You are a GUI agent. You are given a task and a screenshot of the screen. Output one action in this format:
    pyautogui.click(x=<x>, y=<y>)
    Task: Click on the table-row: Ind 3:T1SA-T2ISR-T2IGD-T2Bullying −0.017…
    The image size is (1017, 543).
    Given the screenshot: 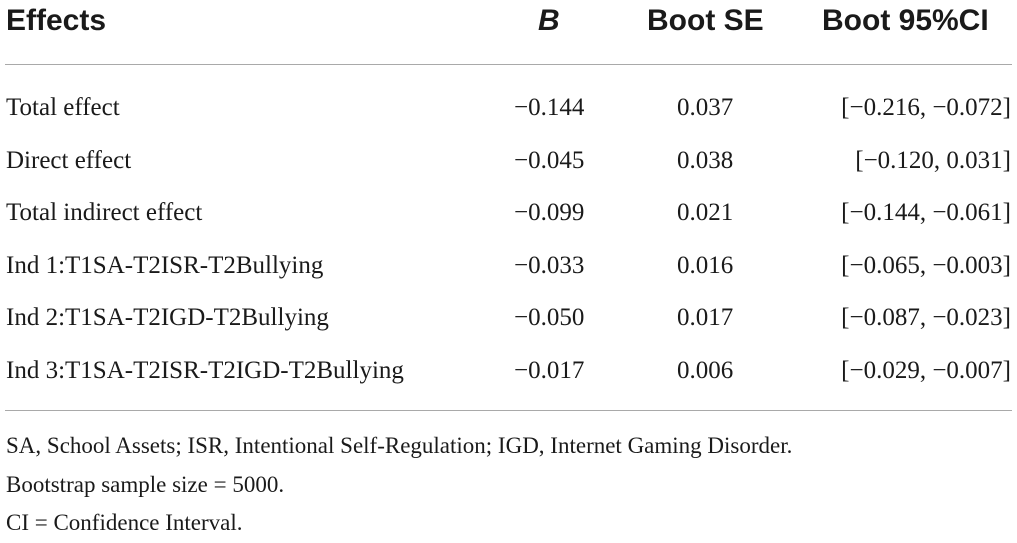 What is the action you would take?
    pyautogui.click(x=508, y=371)
    